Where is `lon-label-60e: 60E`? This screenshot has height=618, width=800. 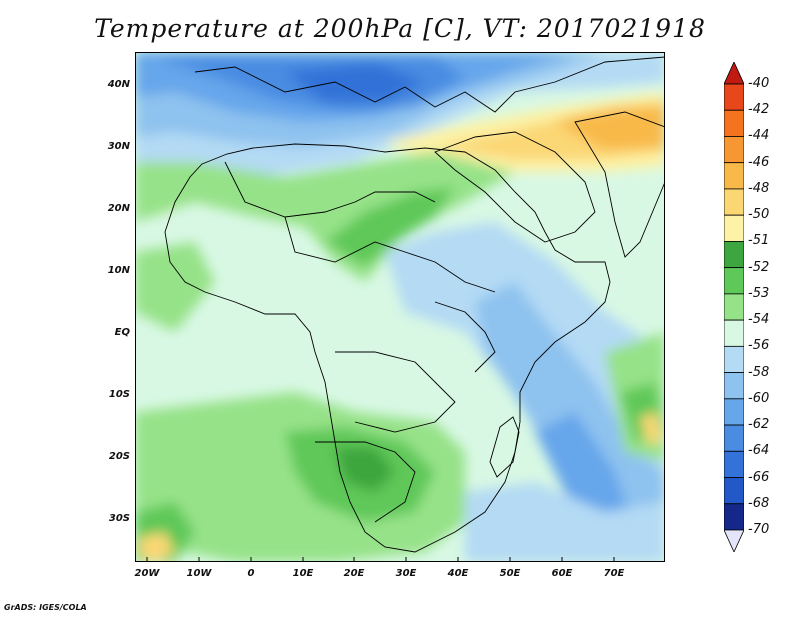 lon-label-60e: 60E is located at coordinates (562, 573).